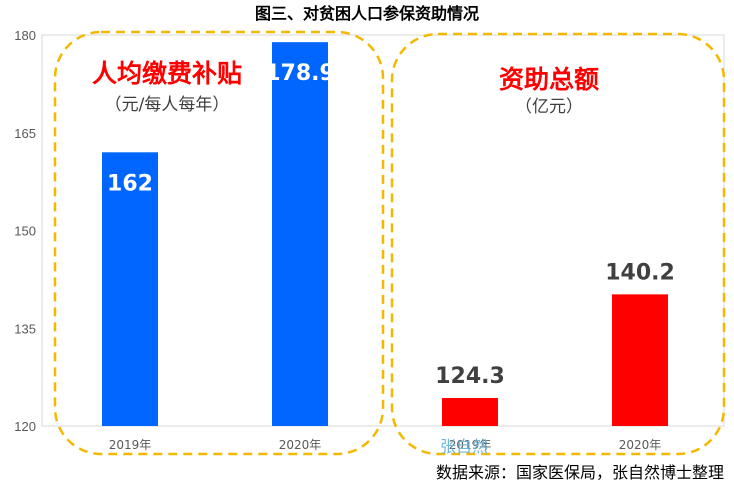 This screenshot has width=734, height=487. What do you see at coordinates (130, 183) in the screenshot?
I see `data-label: 162` at bounding box center [130, 183].